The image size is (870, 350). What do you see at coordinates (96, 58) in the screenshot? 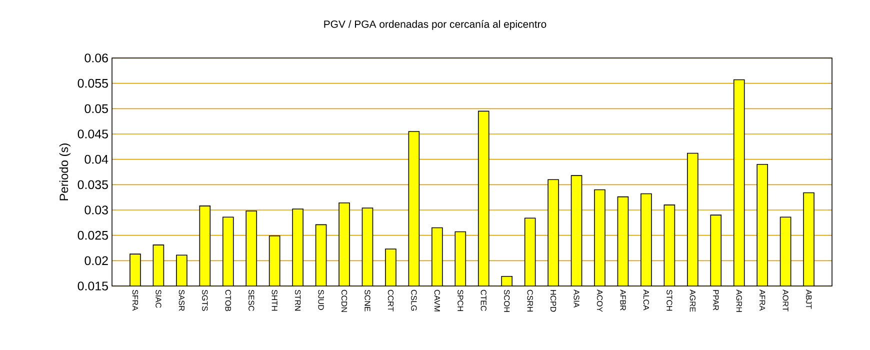
I see `y-tick-label: 0.06` at bounding box center [96, 58].